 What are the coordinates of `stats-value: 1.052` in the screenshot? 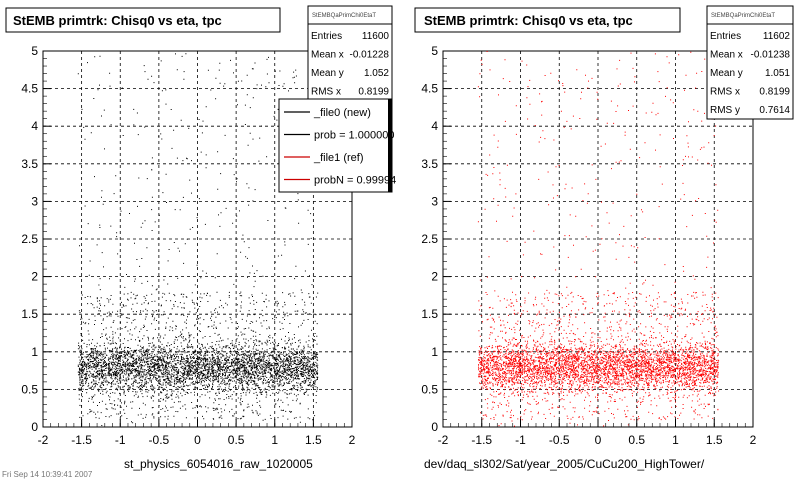 It's located at (376, 73).